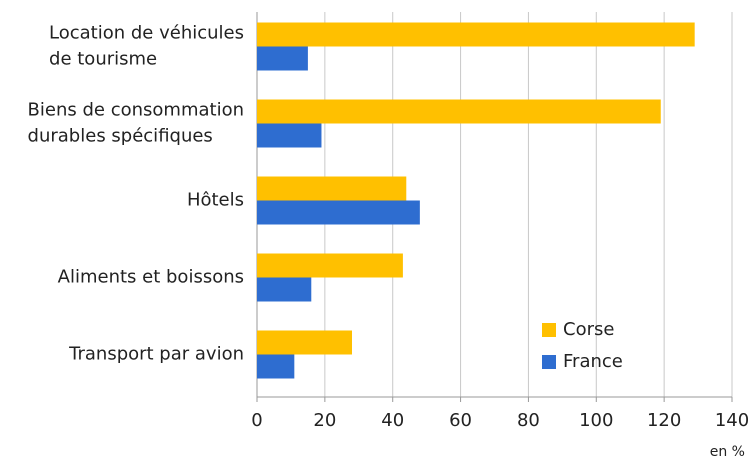 The image size is (753, 461). Describe the element at coordinates (528, 420) in the screenshot. I see `x-tick-label: 80` at that location.